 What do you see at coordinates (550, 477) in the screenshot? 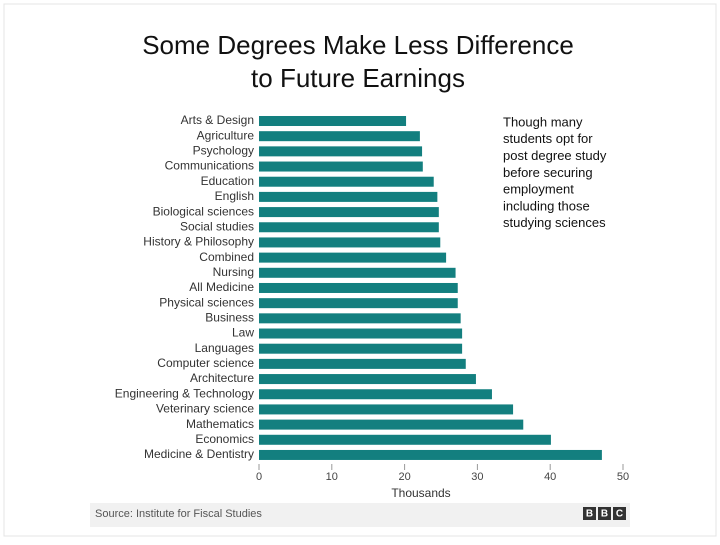
I see `x-tick-label: 40` at bounding box center [550, 477].